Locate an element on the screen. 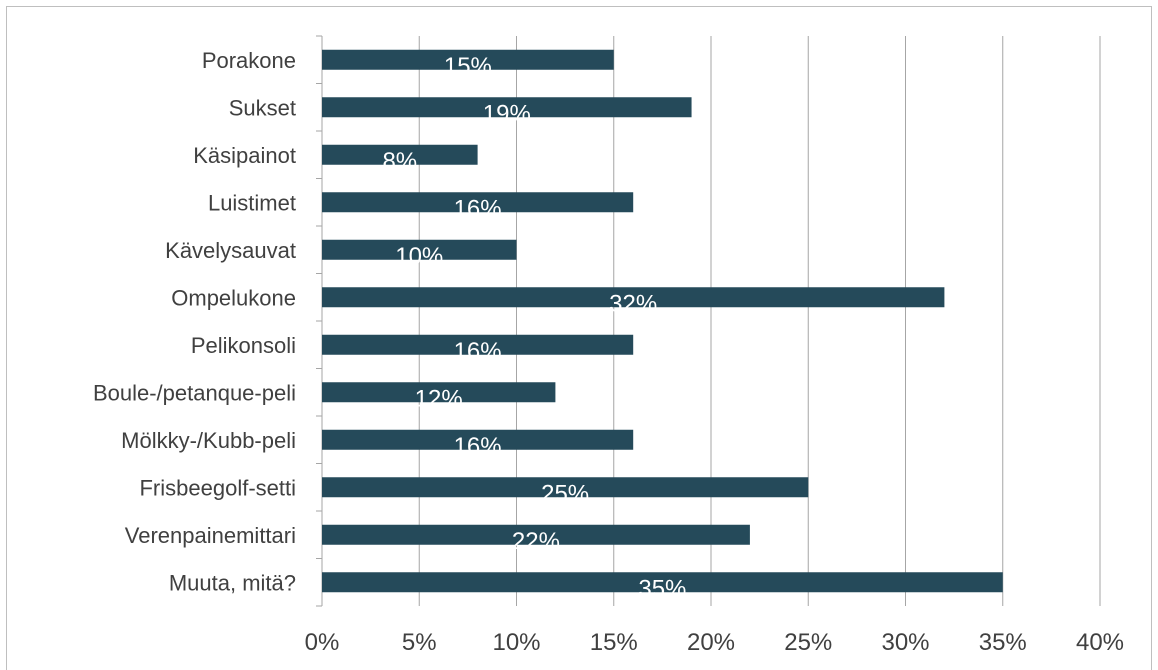  bar-Sukset is located at coordinates (507, 107).